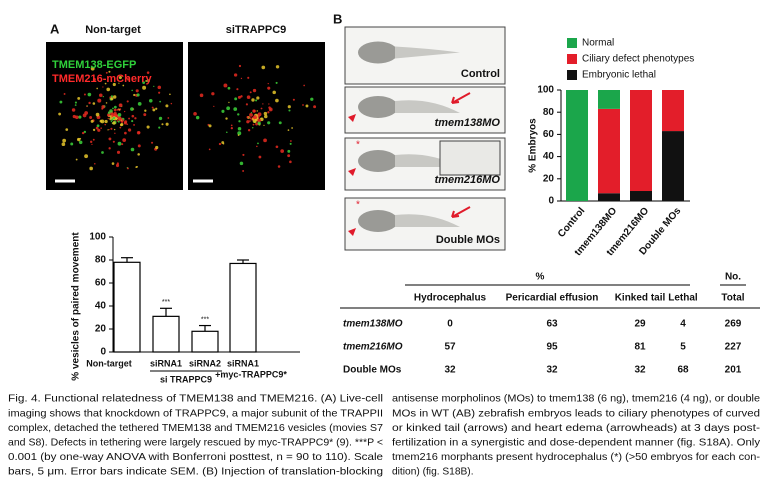 Image resolution: width=770 pixels, height=487 pixels. I want to click on y-tick-label: 0, so click(551, 201).